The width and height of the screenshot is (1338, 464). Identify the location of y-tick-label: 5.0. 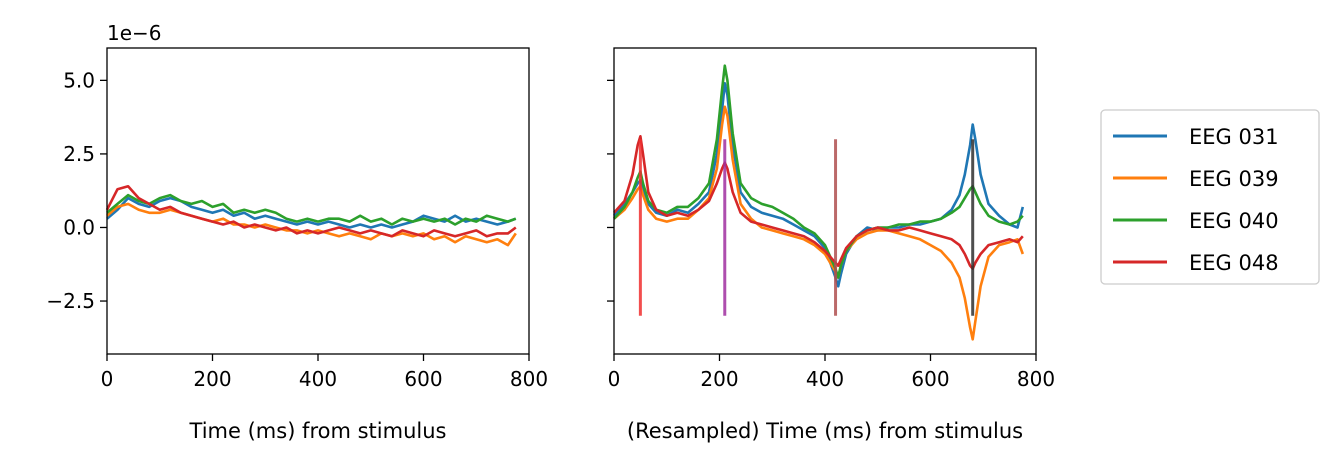
(79, 80).